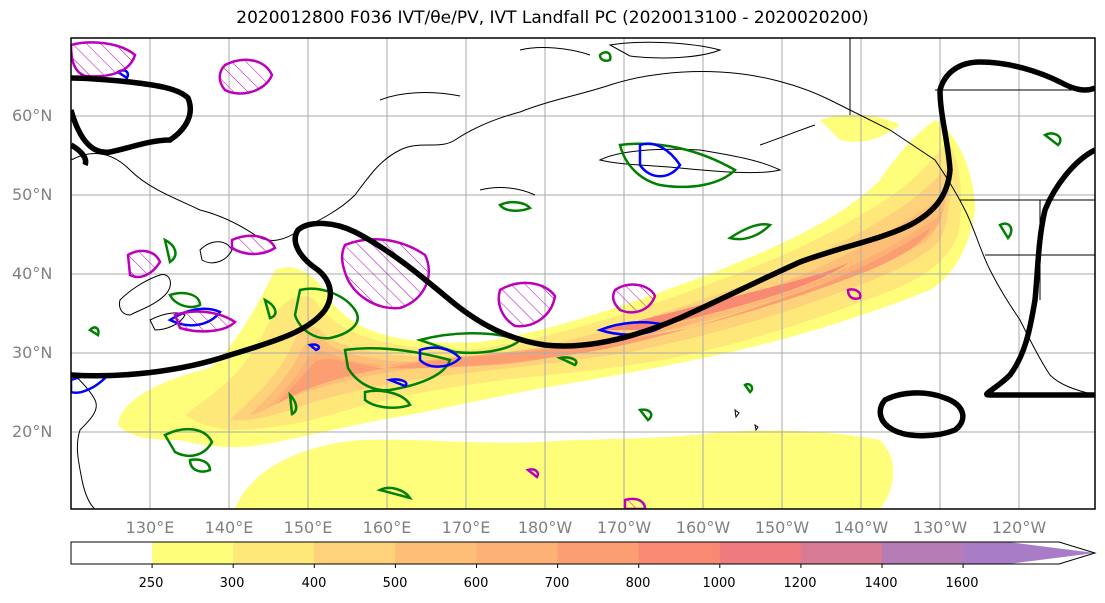 This screenshot has width=1105, height=603. Describe the element at coordinates (719, 583) in the screenshot. I see `colorbar-tick-1000: 1000` at that location.